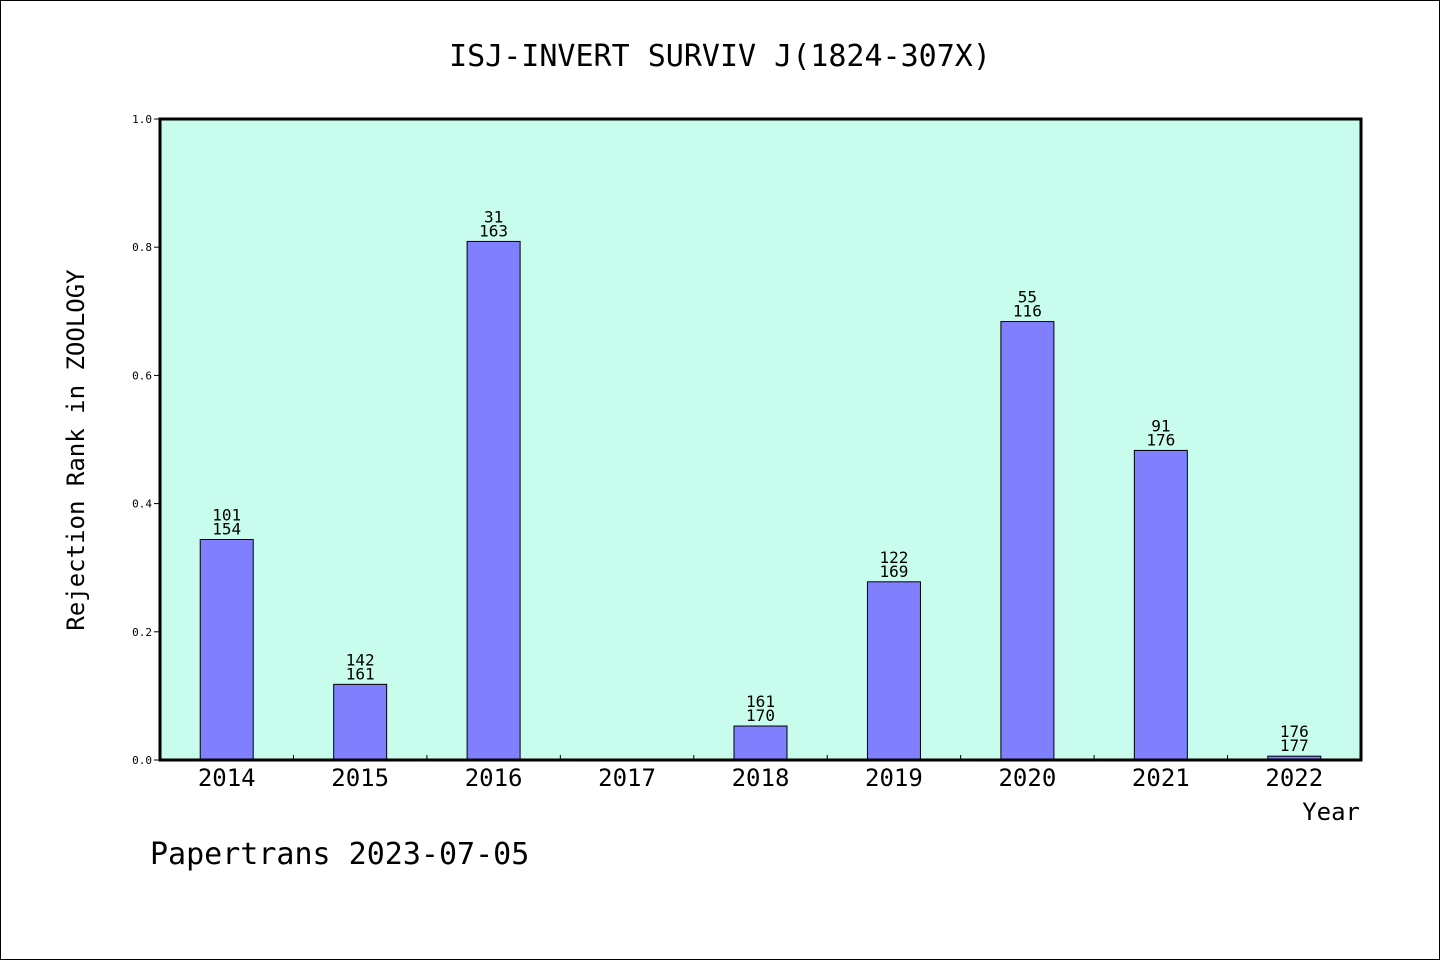  Describe the element at coordinates (1160, 605) in the screenshot. I see `bar-2021` at that location.